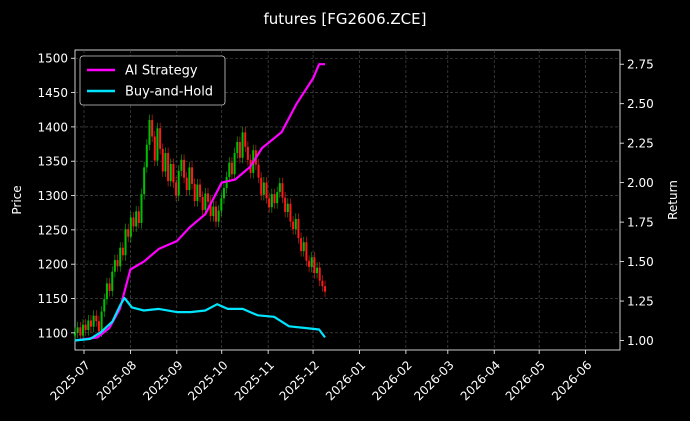  I want to click on y-right-tick-label: 2.25, so click(640, 144).